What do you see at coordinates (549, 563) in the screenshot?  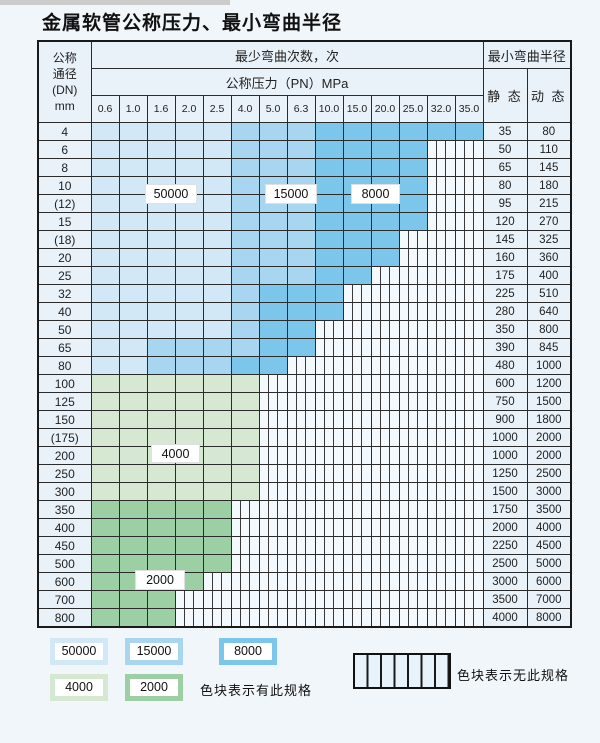 I see `dynamic-value: 5000` at bounding box center [549, 563].